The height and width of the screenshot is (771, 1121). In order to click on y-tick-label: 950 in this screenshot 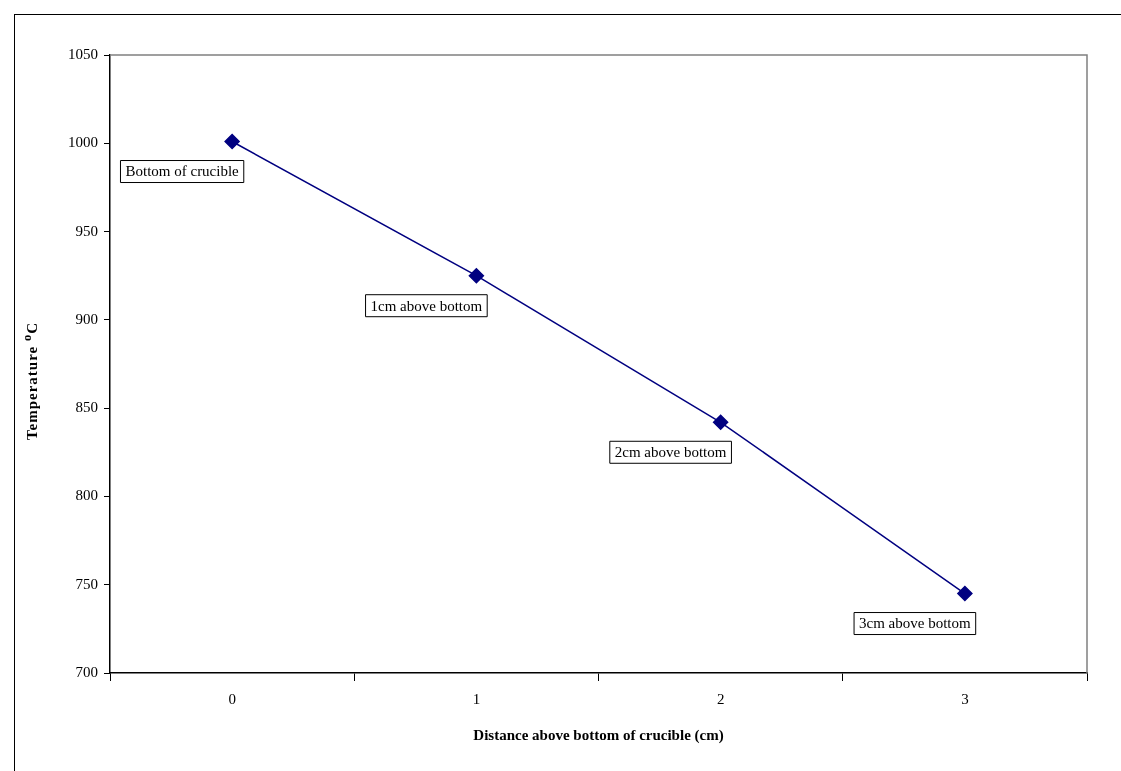, I will do `click(86, 230)`.